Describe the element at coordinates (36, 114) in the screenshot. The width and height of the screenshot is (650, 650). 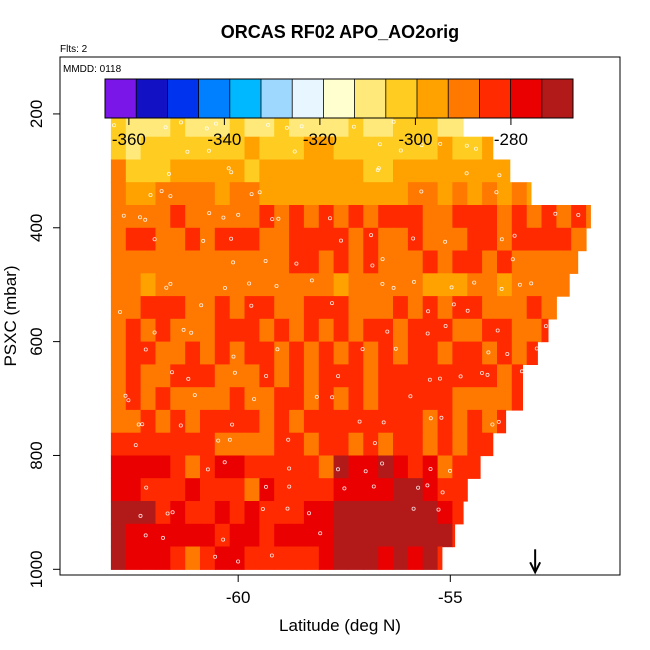
I see `y-tick-label: 200` at that location.